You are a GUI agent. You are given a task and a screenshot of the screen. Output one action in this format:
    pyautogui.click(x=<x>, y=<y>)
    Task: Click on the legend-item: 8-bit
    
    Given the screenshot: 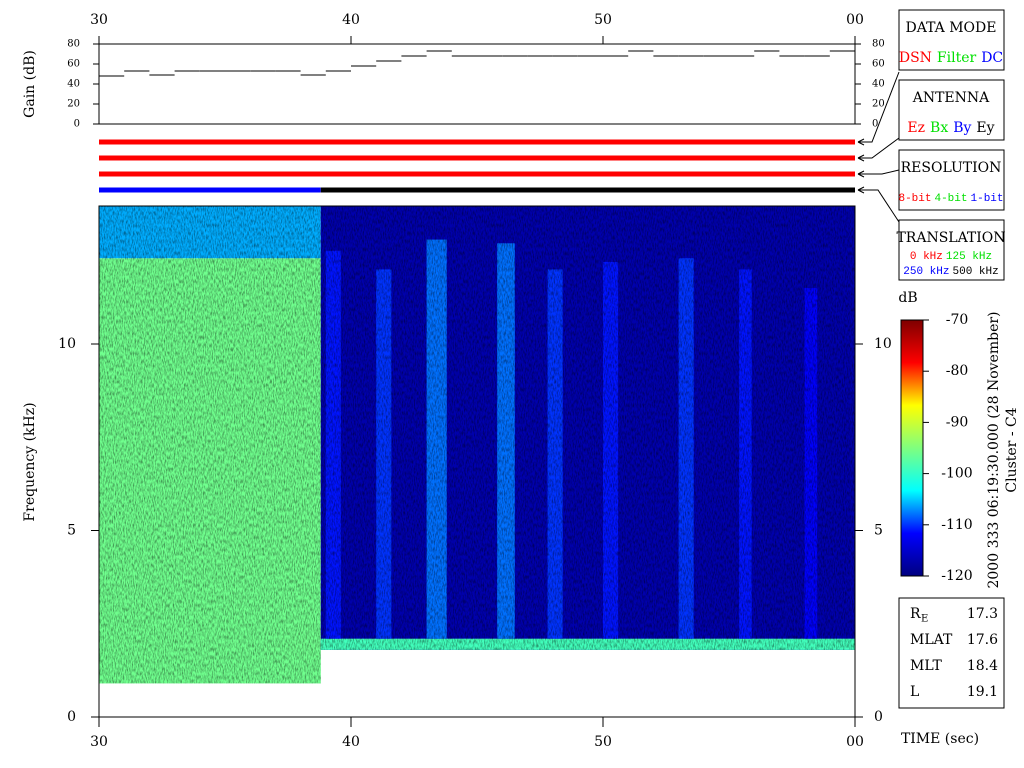 What is the action you would take?
    pyautogui.click(x=914, y=199)
    